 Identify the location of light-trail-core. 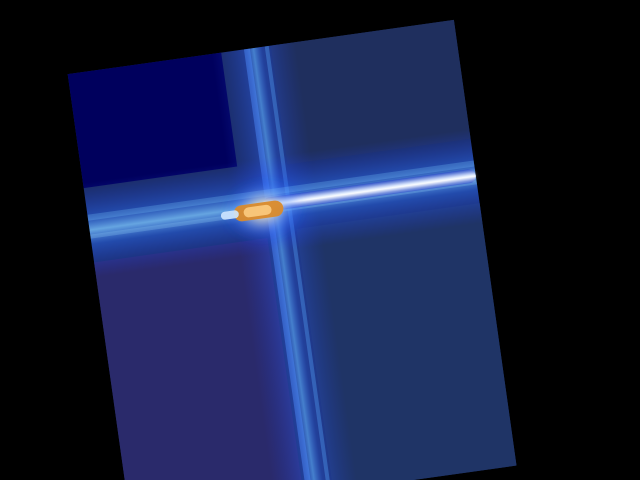
(369, 190).